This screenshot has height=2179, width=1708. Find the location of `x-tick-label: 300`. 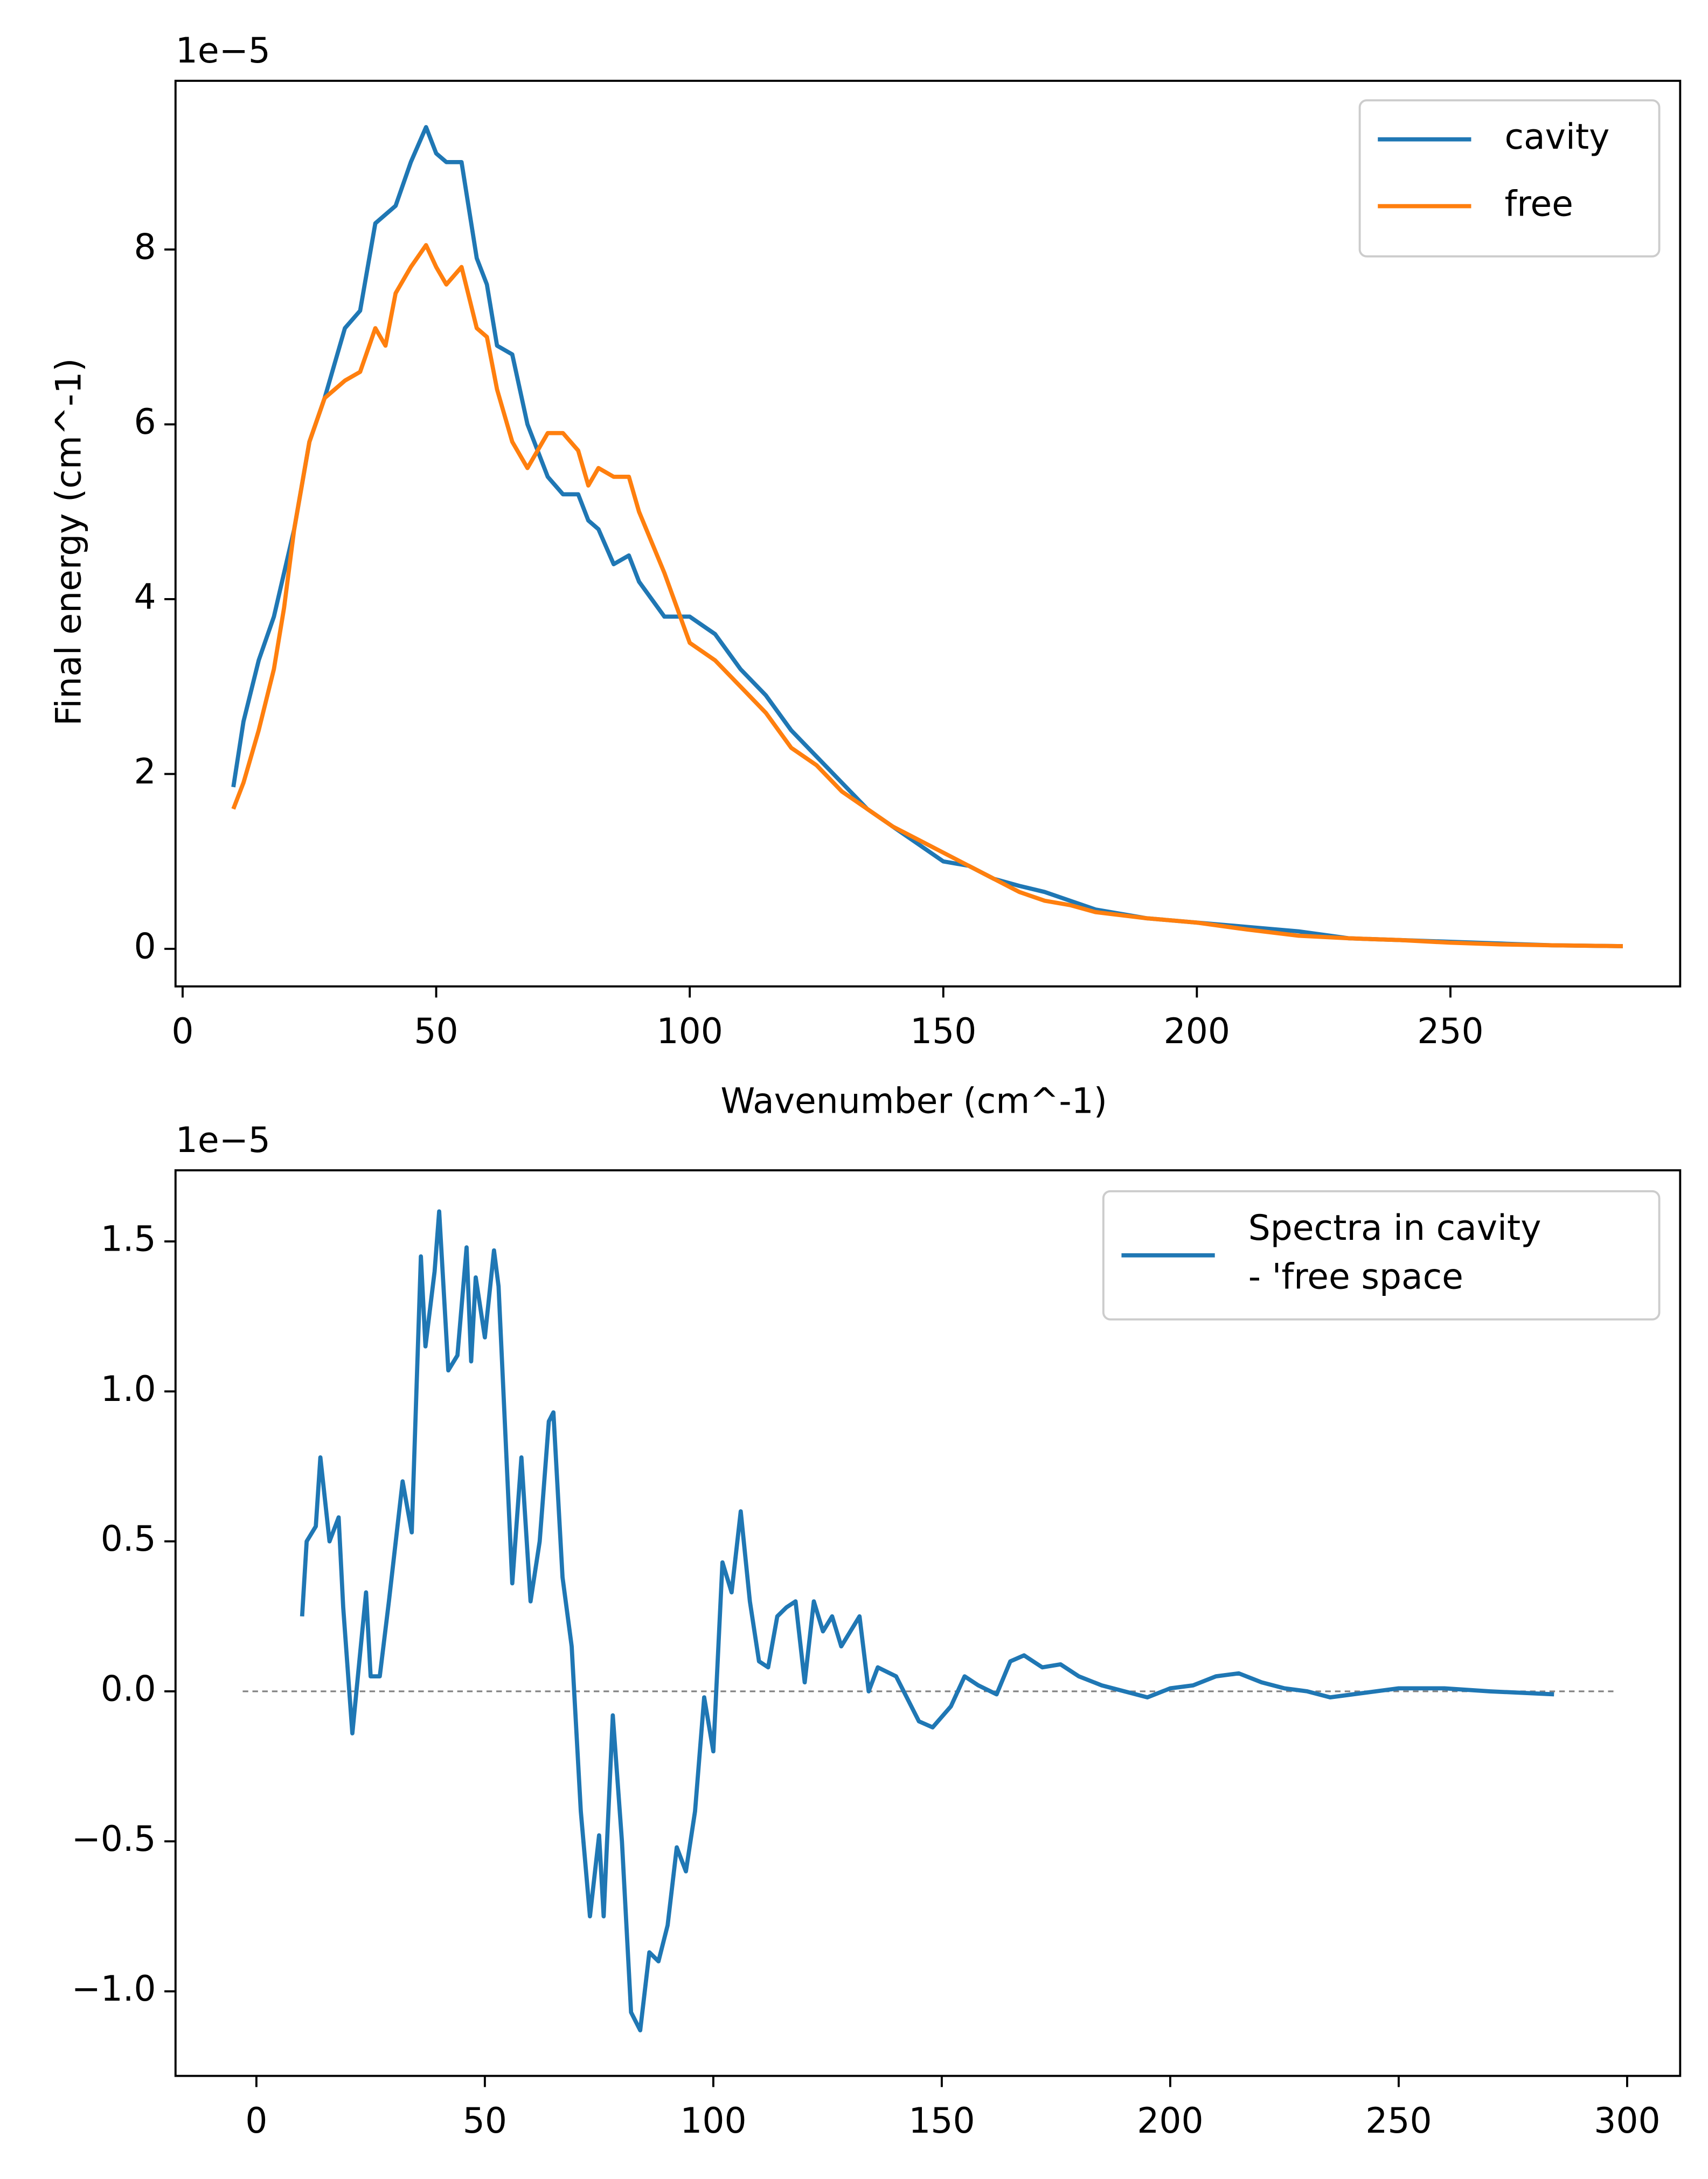

x-tick-label: 300 is located at coordinates (1627, 2121).